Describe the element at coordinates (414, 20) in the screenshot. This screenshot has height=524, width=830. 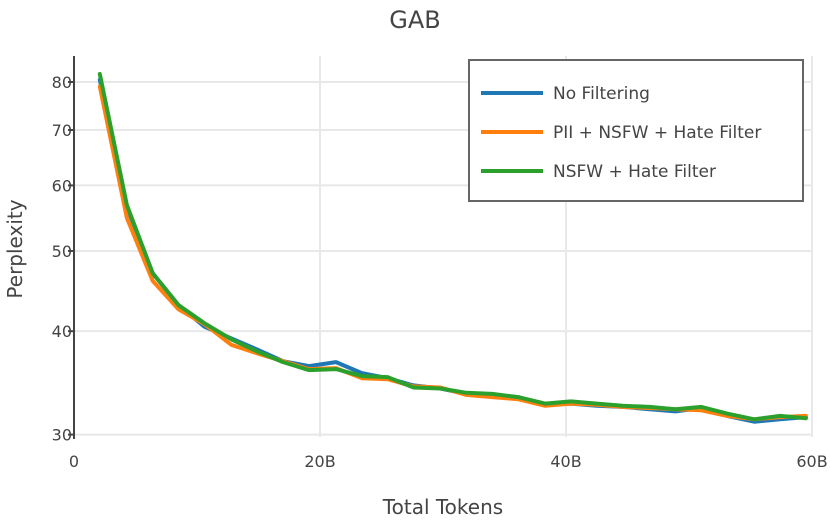
I see `chart-title: GAB` at that location.